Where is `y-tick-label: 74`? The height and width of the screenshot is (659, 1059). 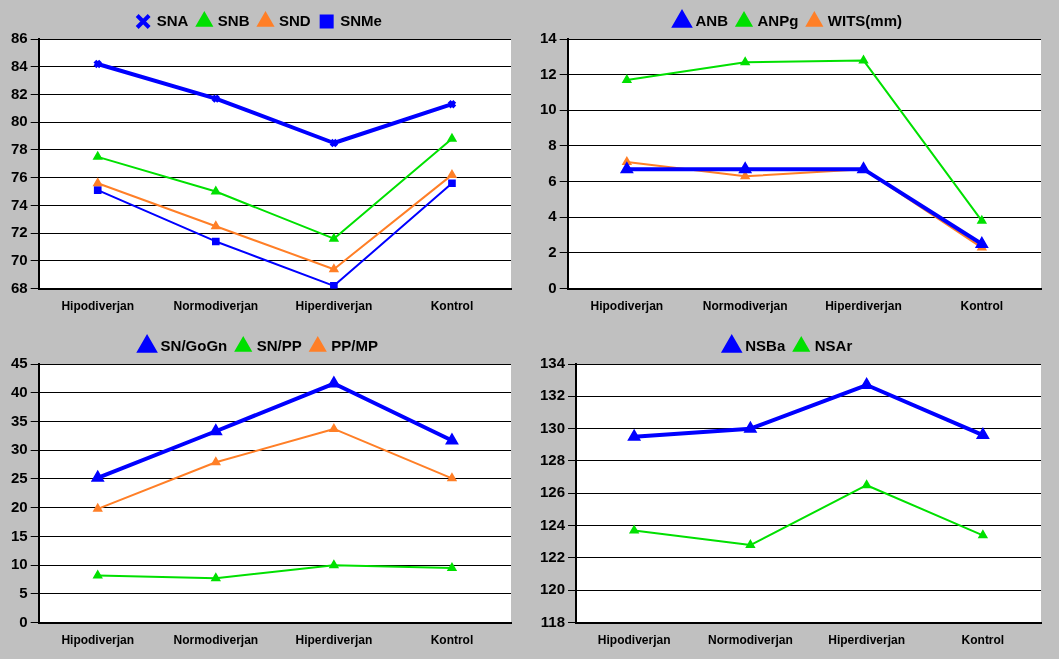 y-tick-label: 74 is located at coordinates (20, 204).